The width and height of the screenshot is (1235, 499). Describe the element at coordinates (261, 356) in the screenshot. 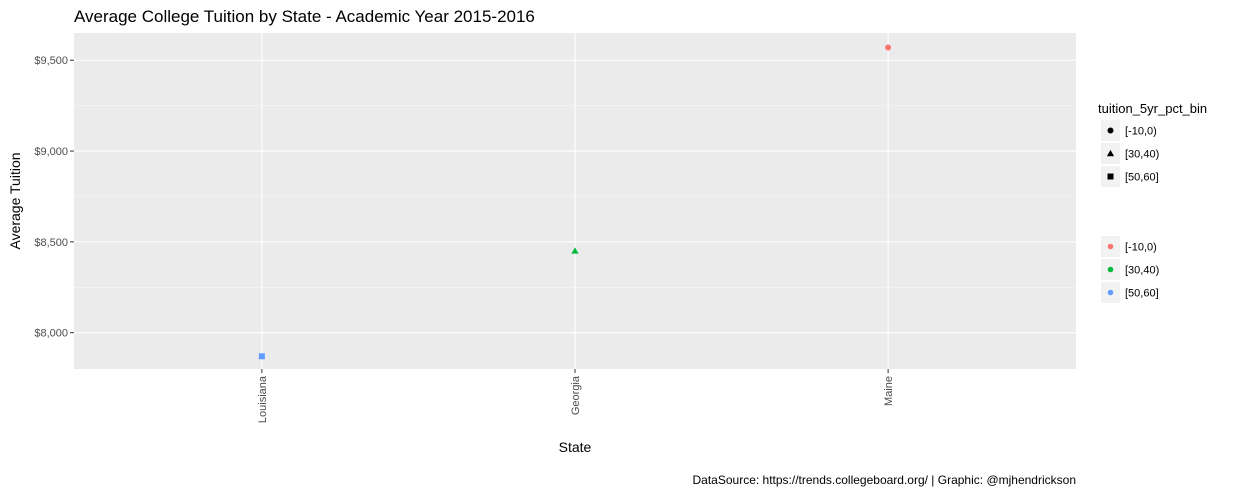

I see `data-point-louisiana` at that location.